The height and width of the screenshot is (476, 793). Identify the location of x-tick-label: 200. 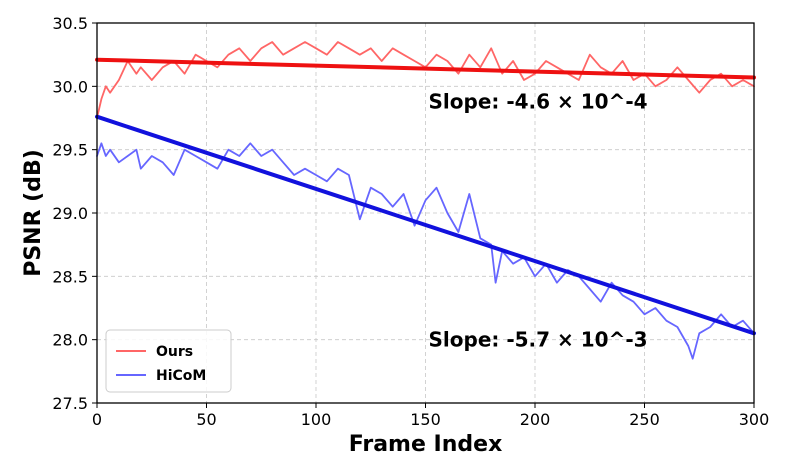
(535, 419).